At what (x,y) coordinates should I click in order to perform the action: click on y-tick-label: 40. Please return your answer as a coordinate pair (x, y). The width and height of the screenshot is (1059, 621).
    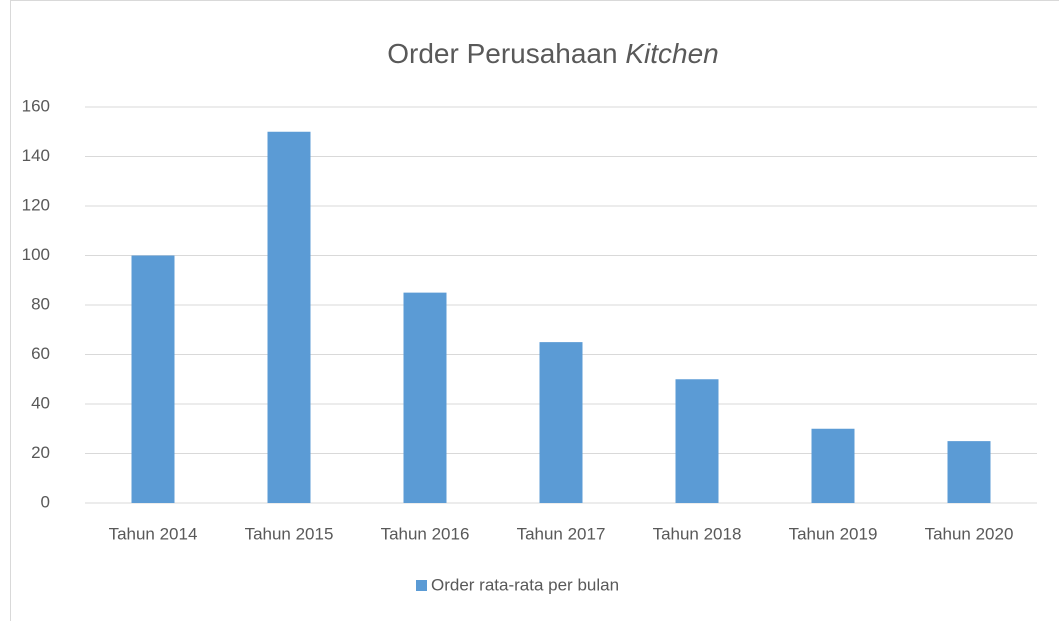
    Looking at the image, I should click on (40, 402).